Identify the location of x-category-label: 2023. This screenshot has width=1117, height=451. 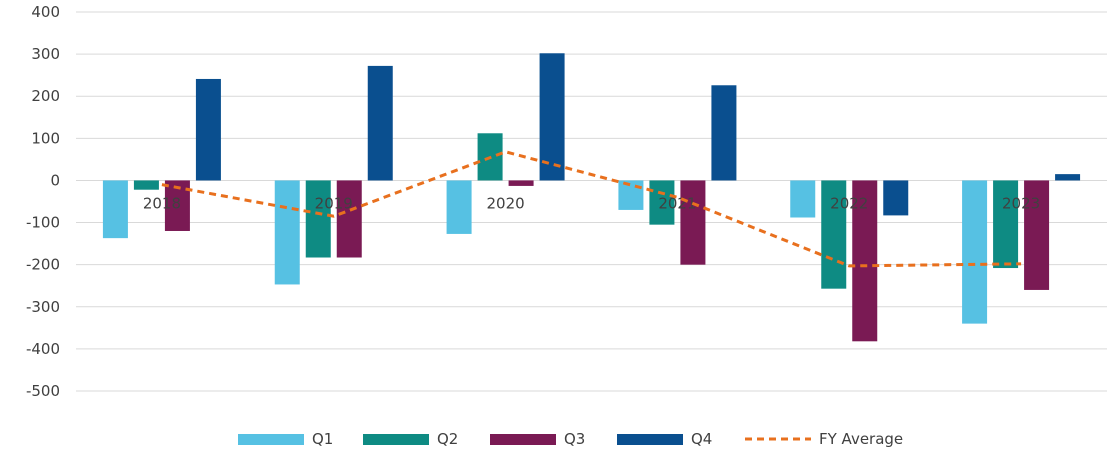
(1021, 203).